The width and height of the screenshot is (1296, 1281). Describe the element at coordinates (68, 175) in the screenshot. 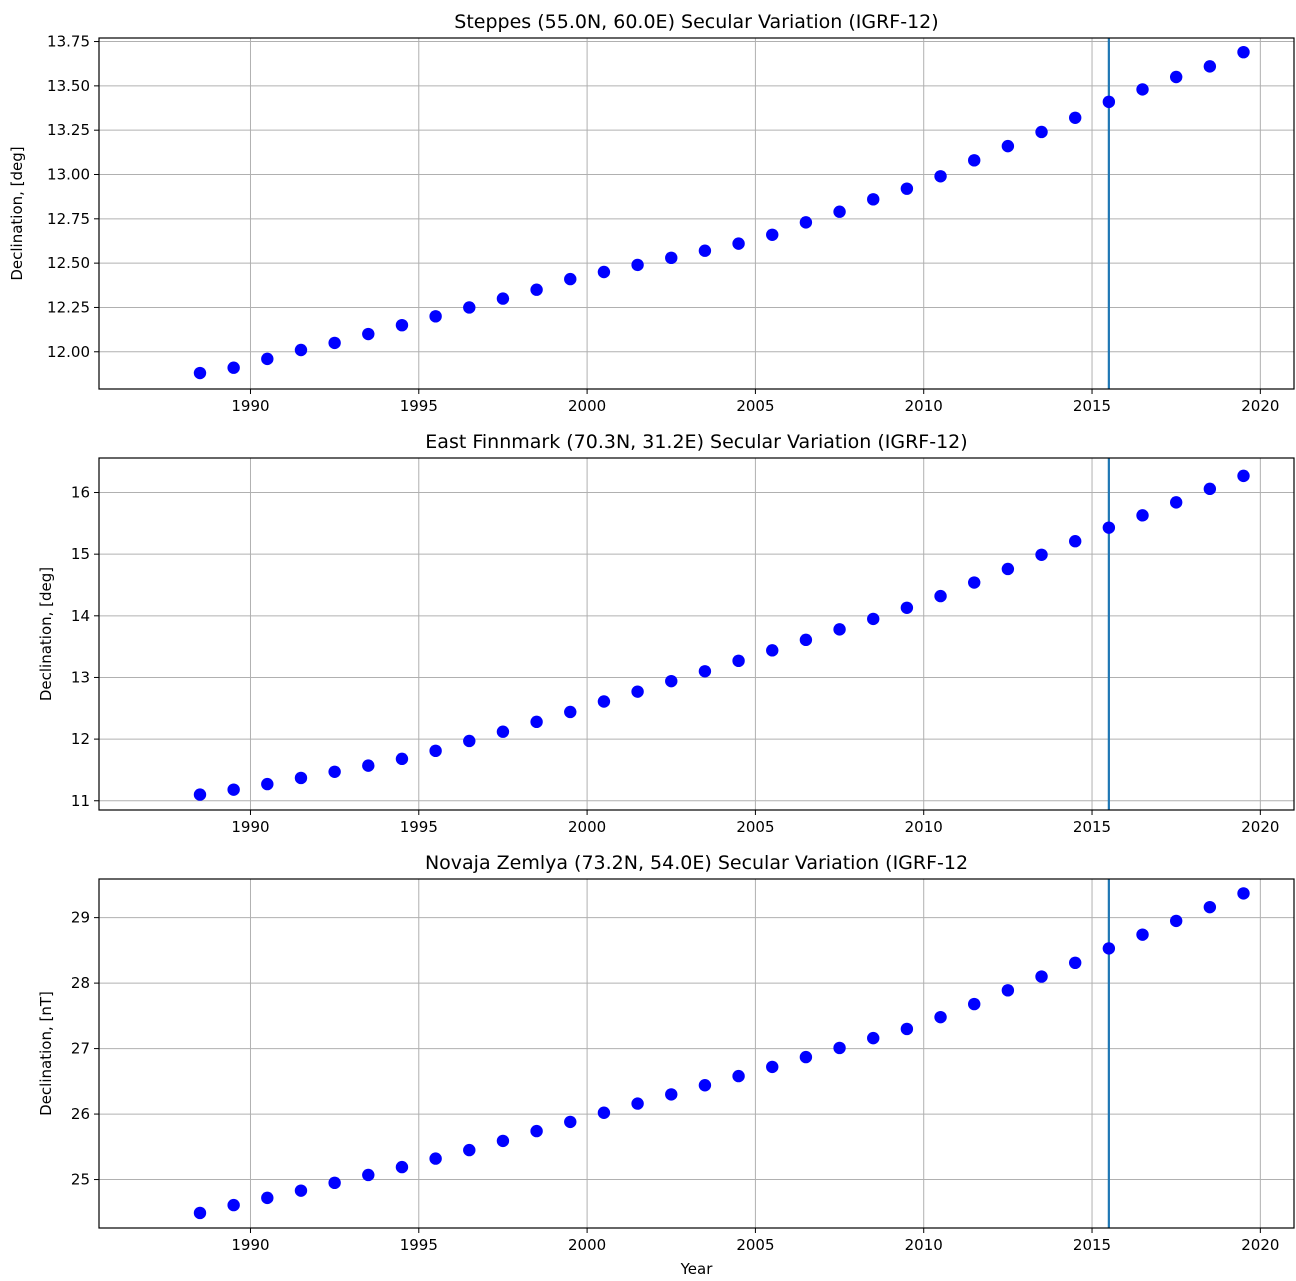

I see `y-tick-label: 13.00` at that location.